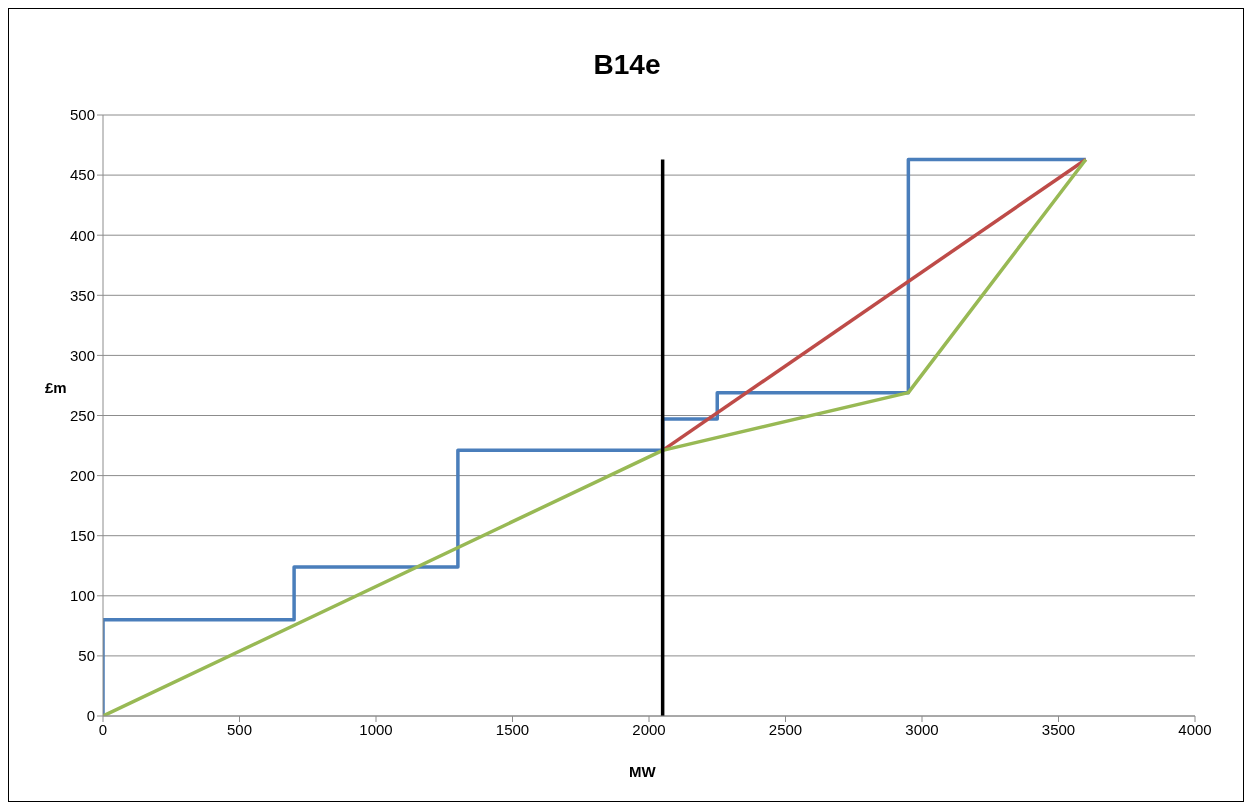  I want to click on y-tick-label: 200, so click(82, 475).